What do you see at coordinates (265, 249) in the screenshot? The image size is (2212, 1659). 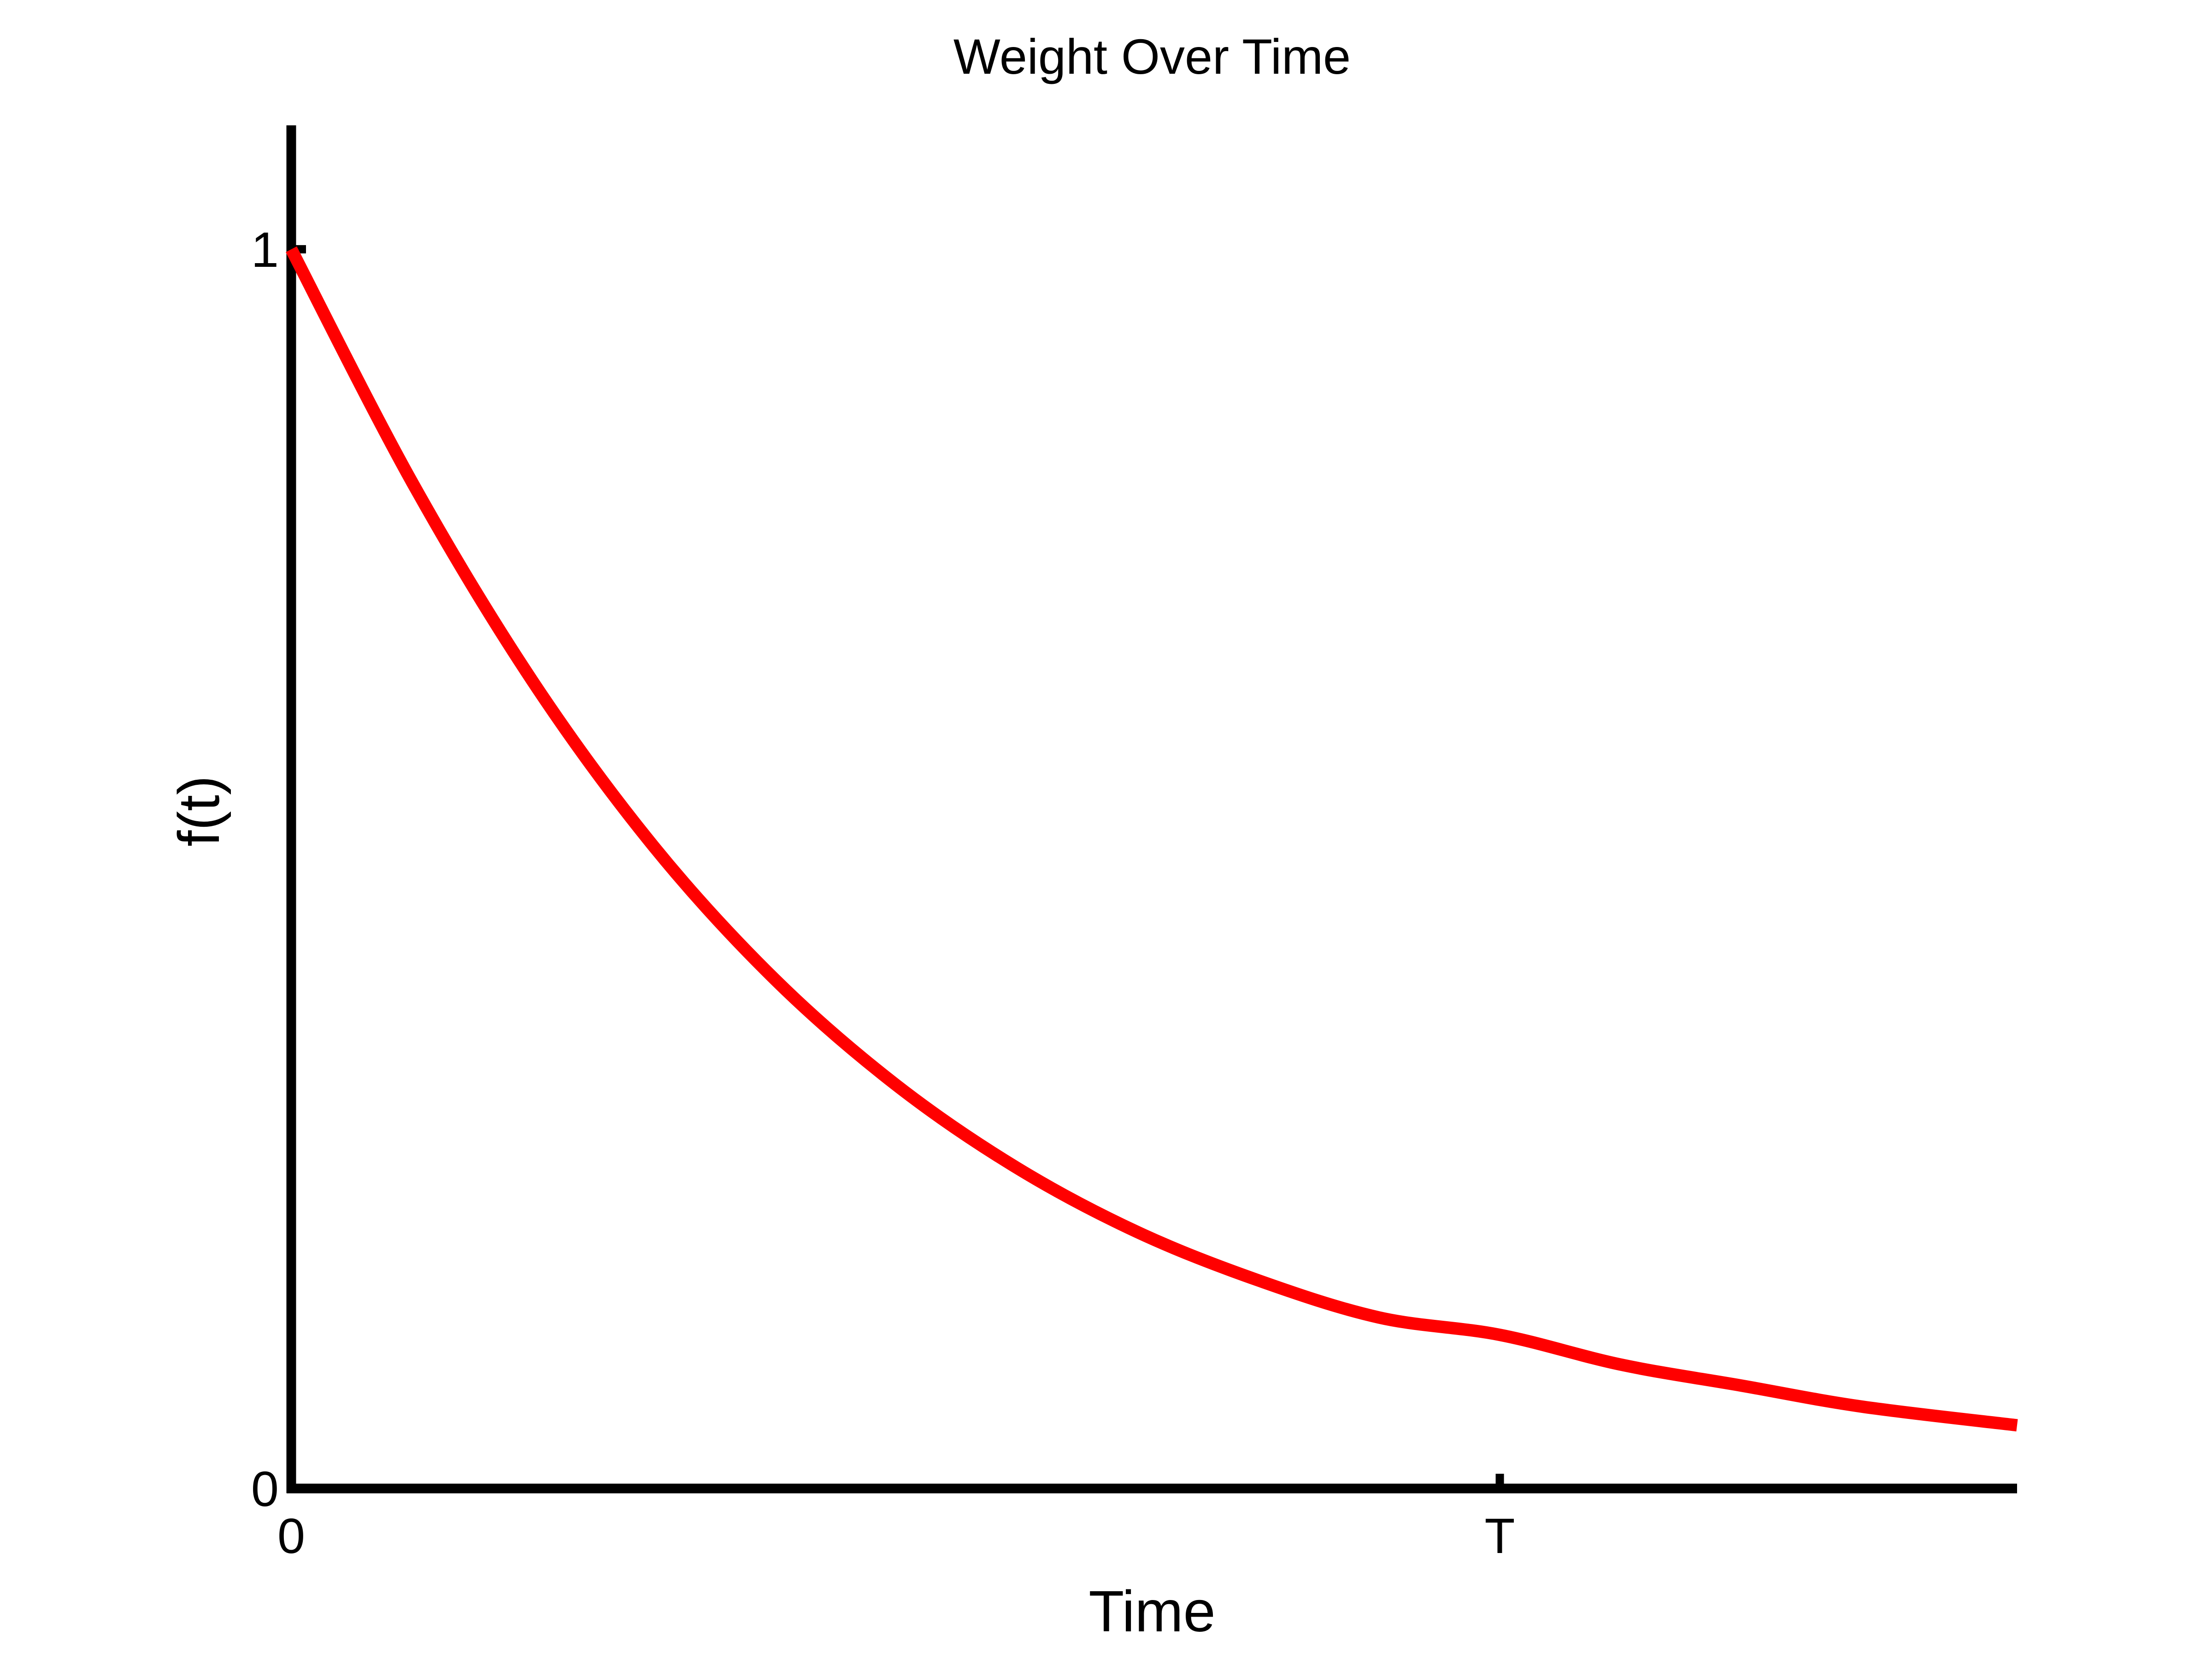 I see `y-tick-label-1: 1` at bounding box center [265, 249].